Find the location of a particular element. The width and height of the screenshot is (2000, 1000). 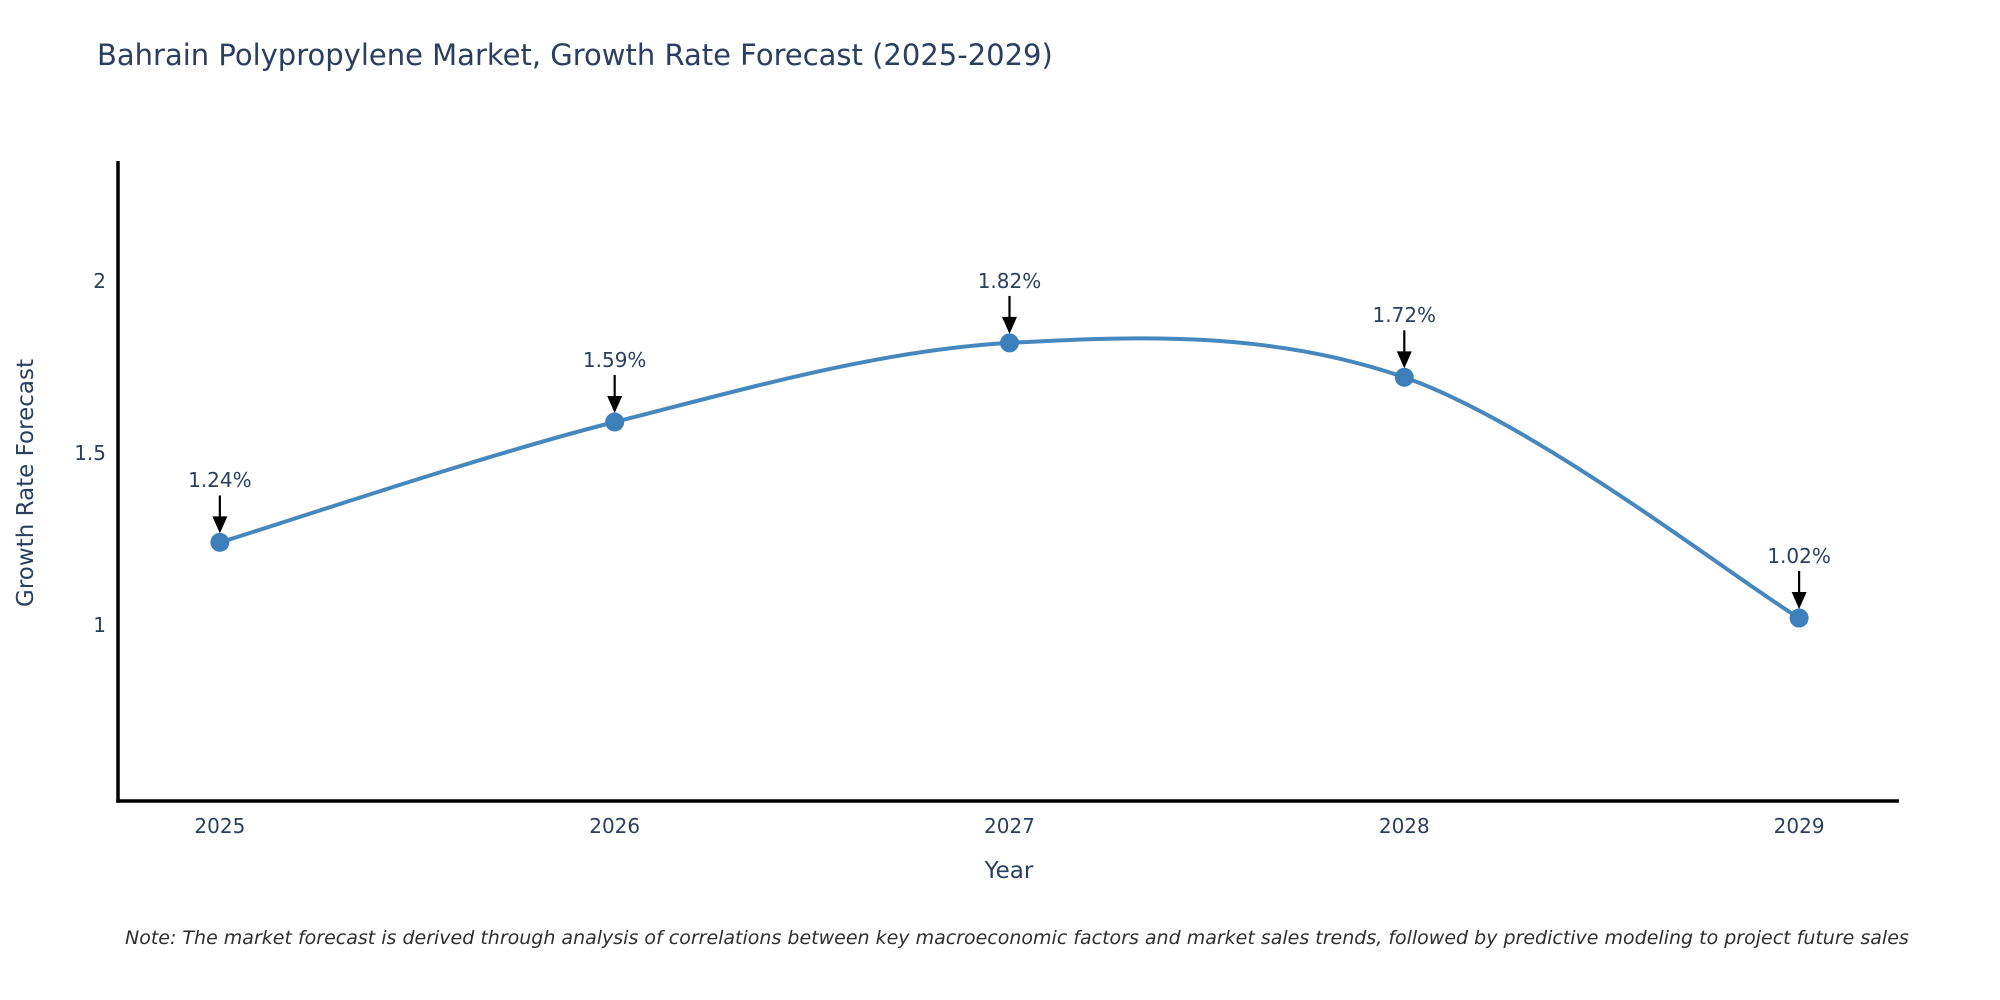

data-point-2029 is located at coordinates (1799, 618).